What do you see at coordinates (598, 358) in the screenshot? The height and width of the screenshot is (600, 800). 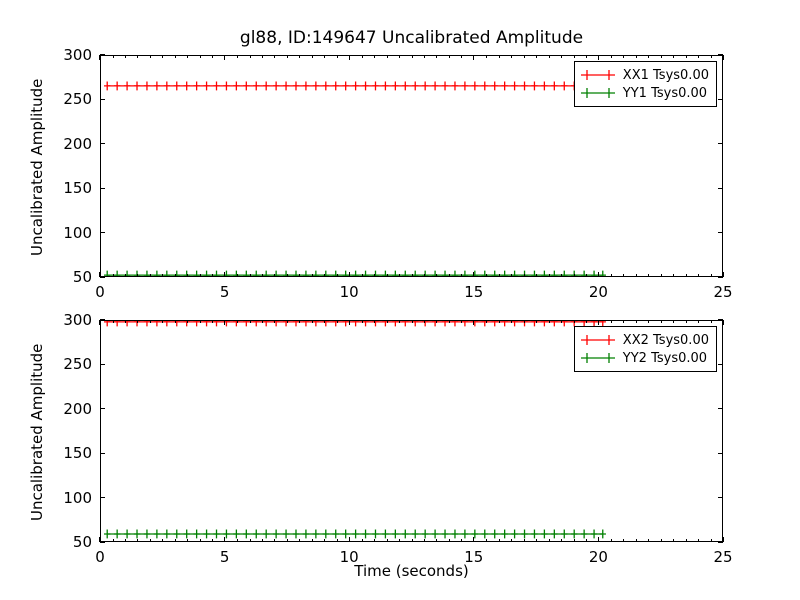 I see `legend-line-marker-icon-yy2` at bounding box center [598, 358].